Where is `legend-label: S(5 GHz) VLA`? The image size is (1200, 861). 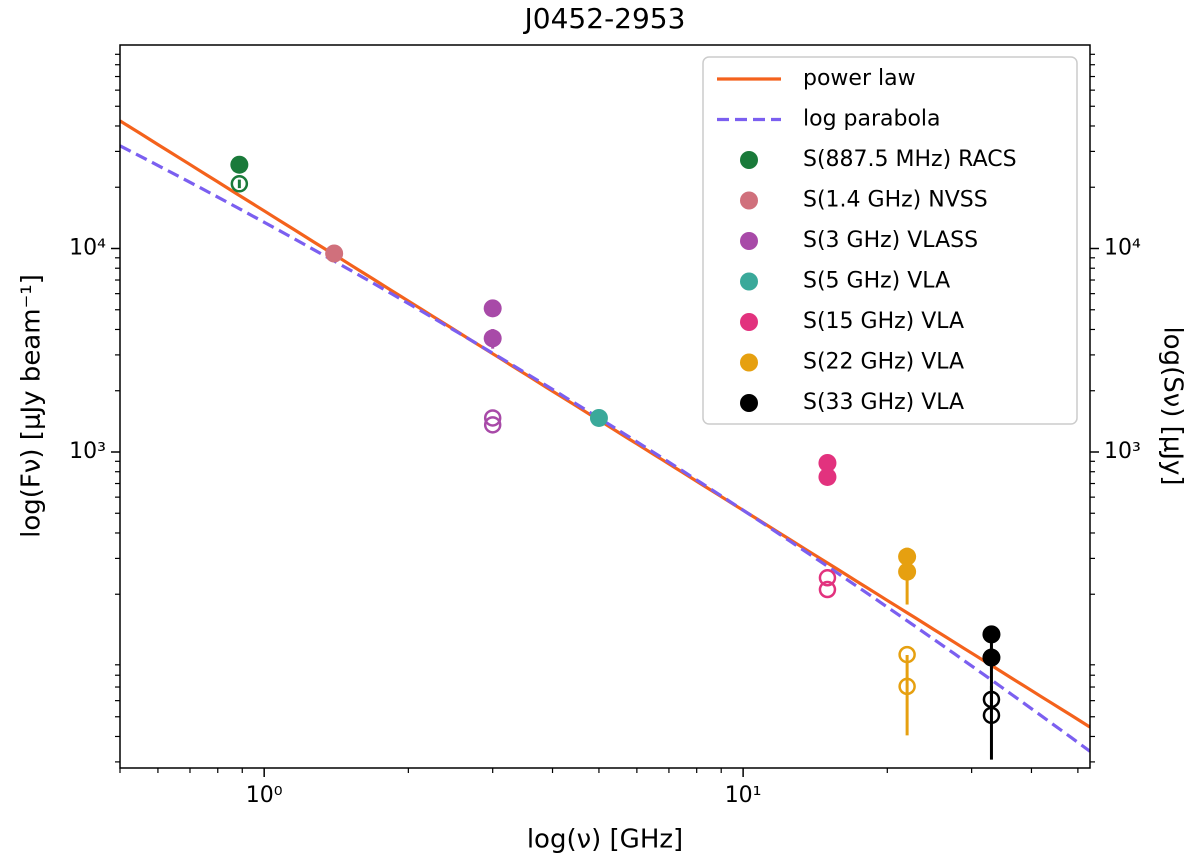
legend-label: S(5 GHz) VLA is located at coordinates (876, 281).